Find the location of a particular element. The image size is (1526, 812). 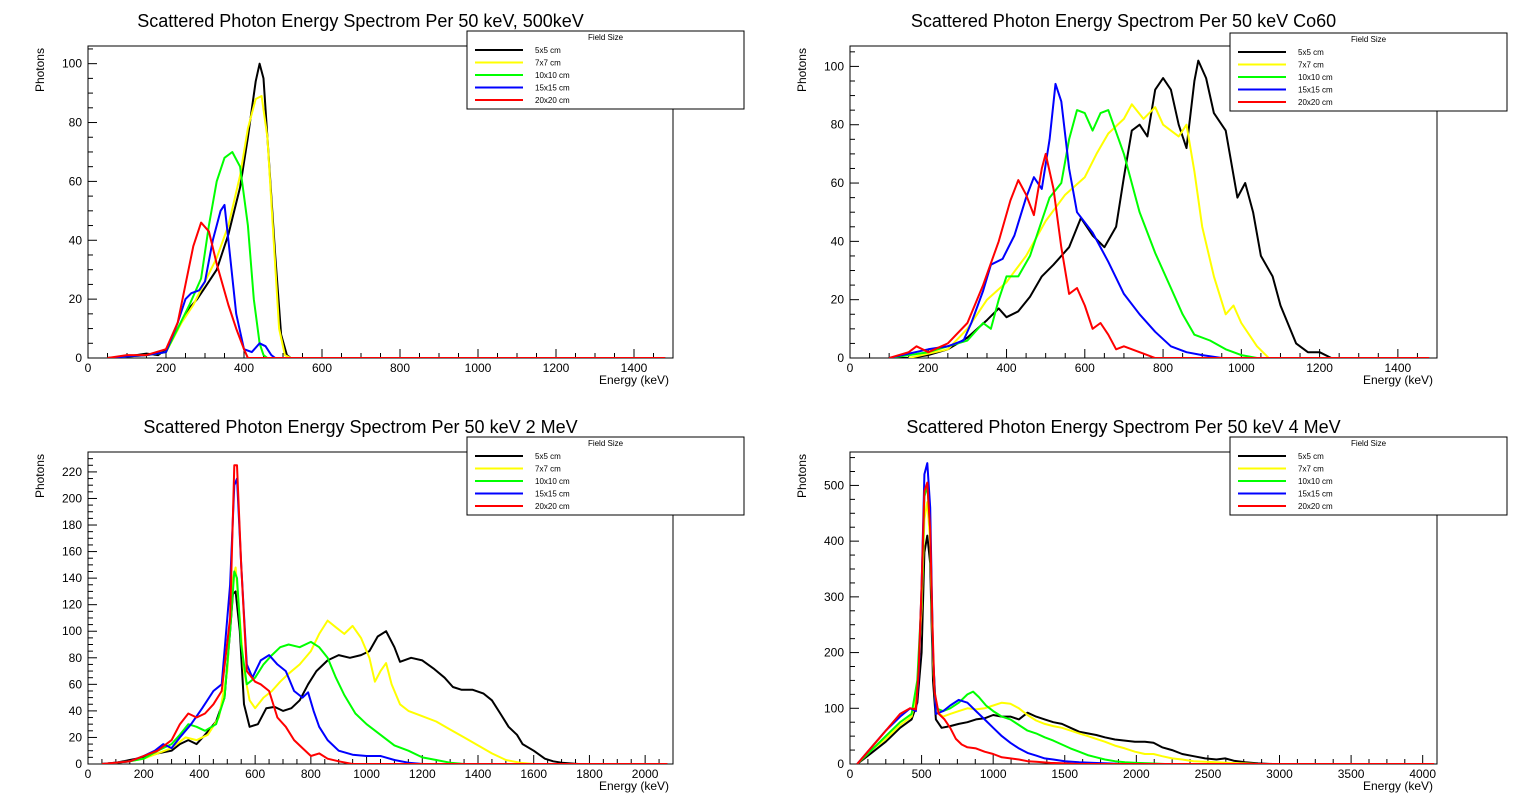

x-tick-label: 1500 is located at coordinates (1064, 774).